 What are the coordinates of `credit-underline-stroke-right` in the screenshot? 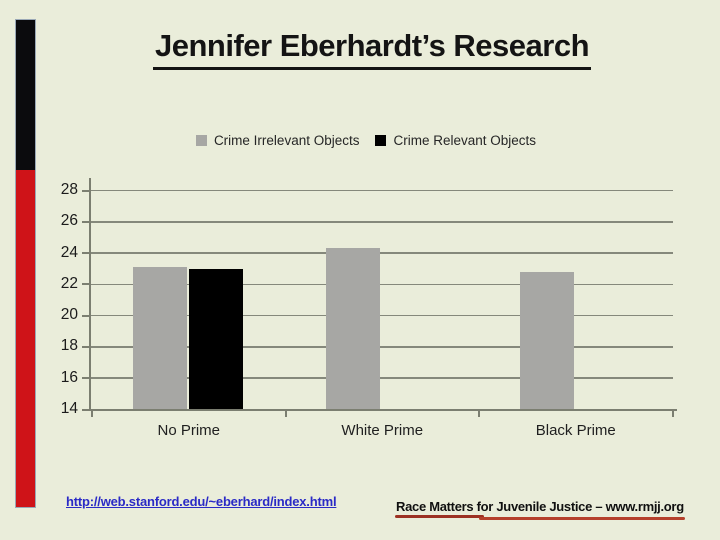 It's located at (582, 518).